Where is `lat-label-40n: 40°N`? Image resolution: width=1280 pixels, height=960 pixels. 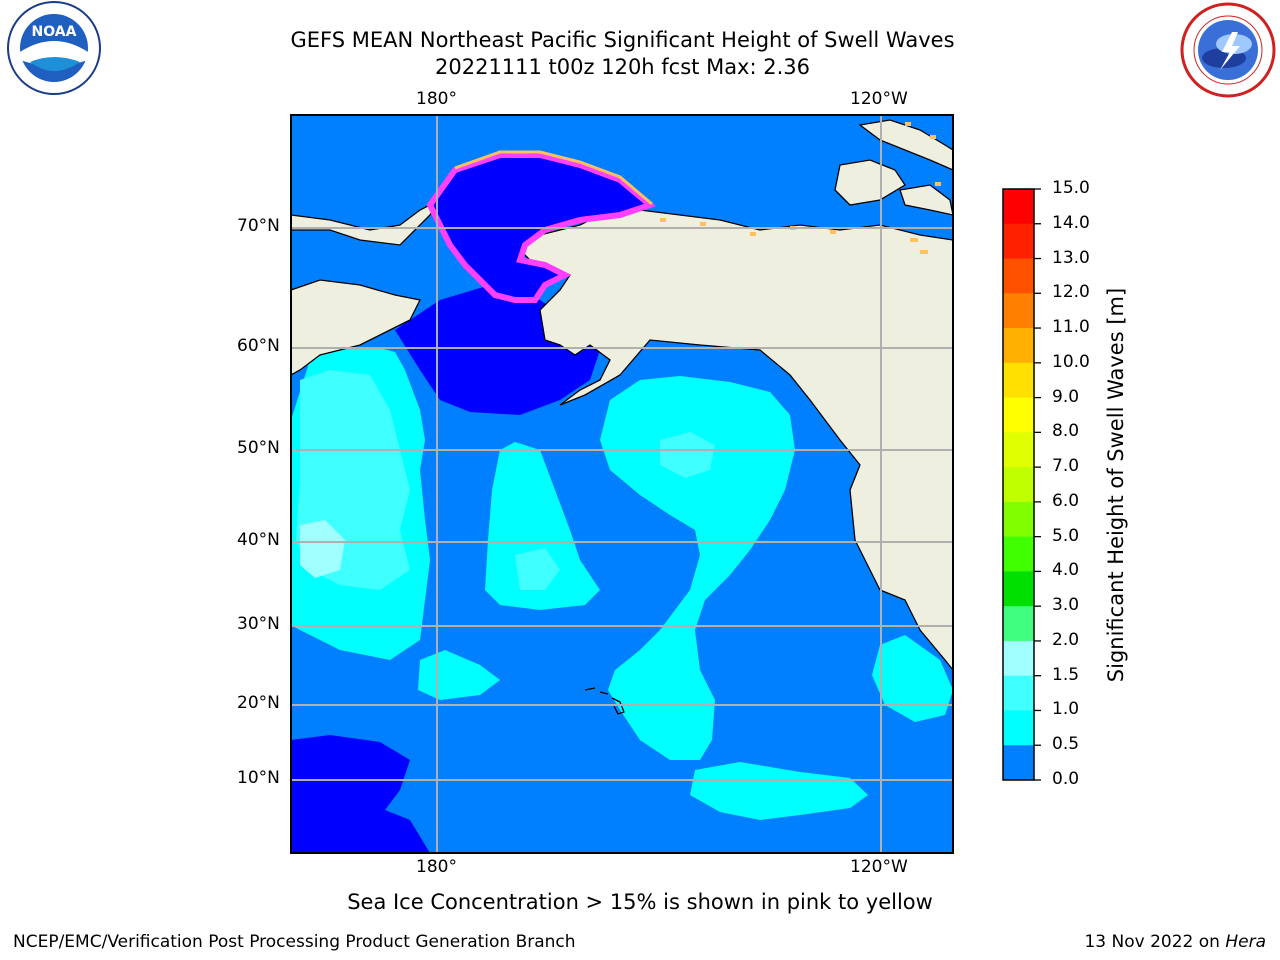 lat-label-40n: 40°N is located at coordinates (258, 540).